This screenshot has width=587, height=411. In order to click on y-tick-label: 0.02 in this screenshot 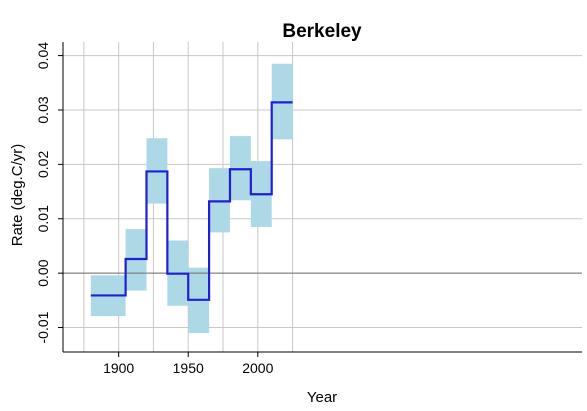, I will do `click(43, 164)`.